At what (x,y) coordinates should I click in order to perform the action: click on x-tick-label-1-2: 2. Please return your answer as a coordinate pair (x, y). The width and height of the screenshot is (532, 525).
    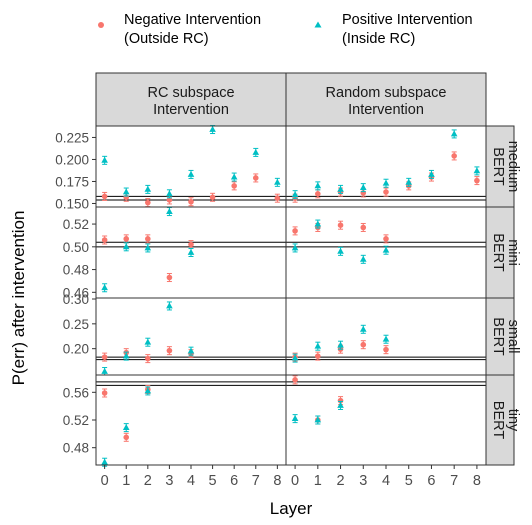
    Looking at the image, I should click on (341, 481).